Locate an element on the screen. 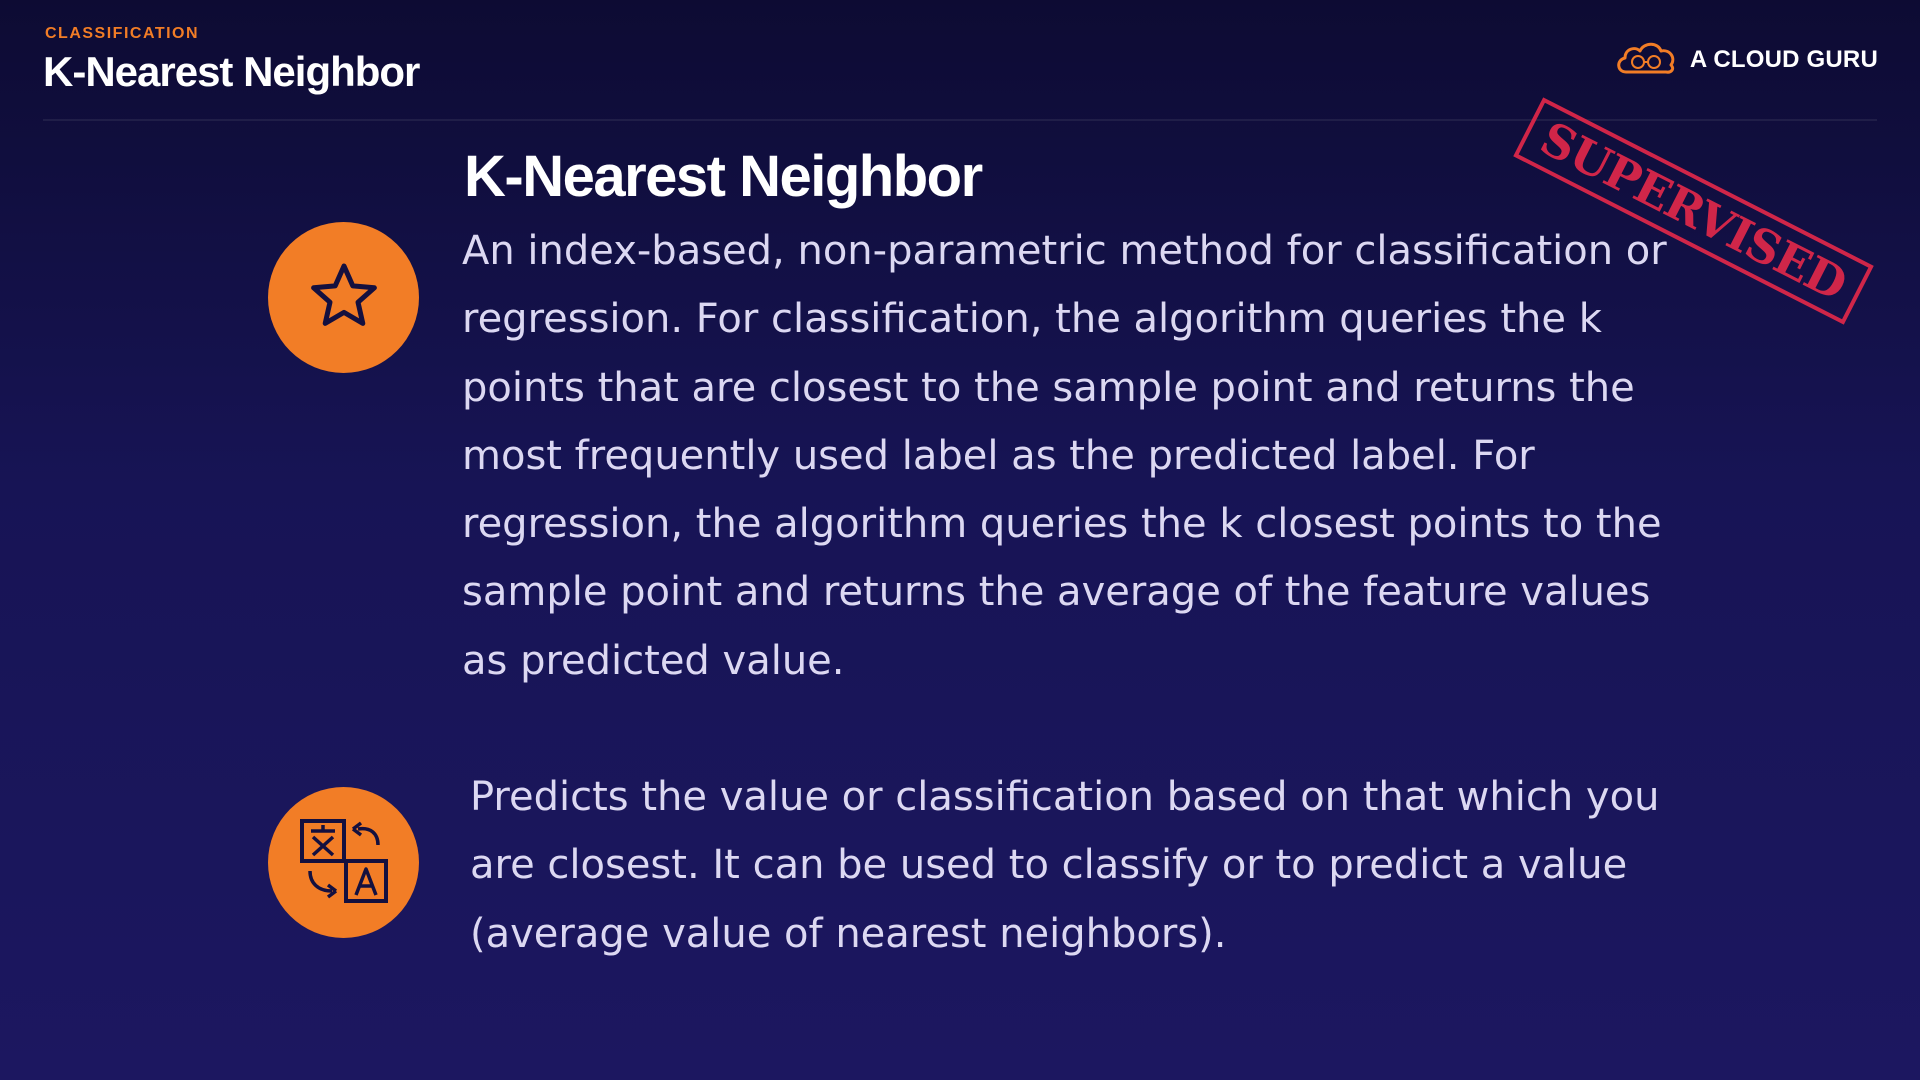  brand-logo: A CLOUD GURU is located at coordinates (1746, 60).